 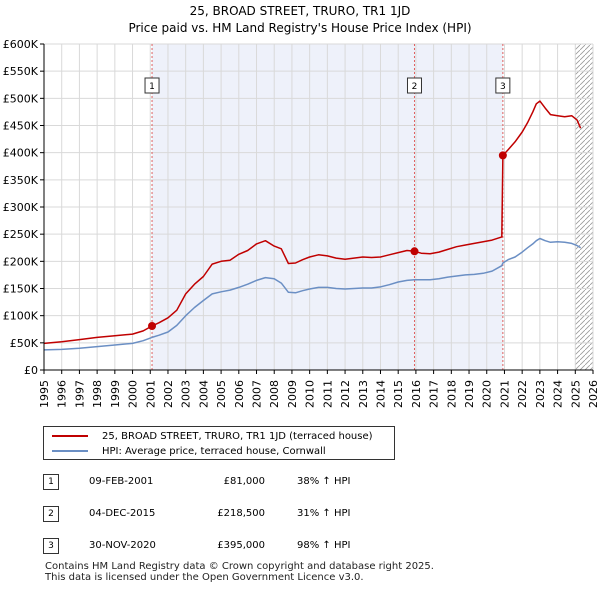 What do you see at coordinates (434, 394) in the screenshot?
I see `x-tick-label: 2017` at bounding box center [434, 394].